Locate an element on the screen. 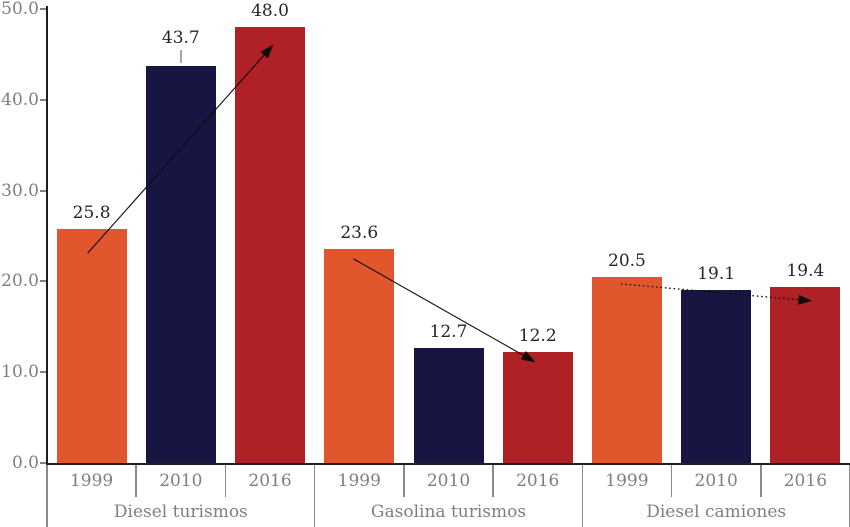  y-axis-tick-label: 10.0 is located at coordinates (20, 372).